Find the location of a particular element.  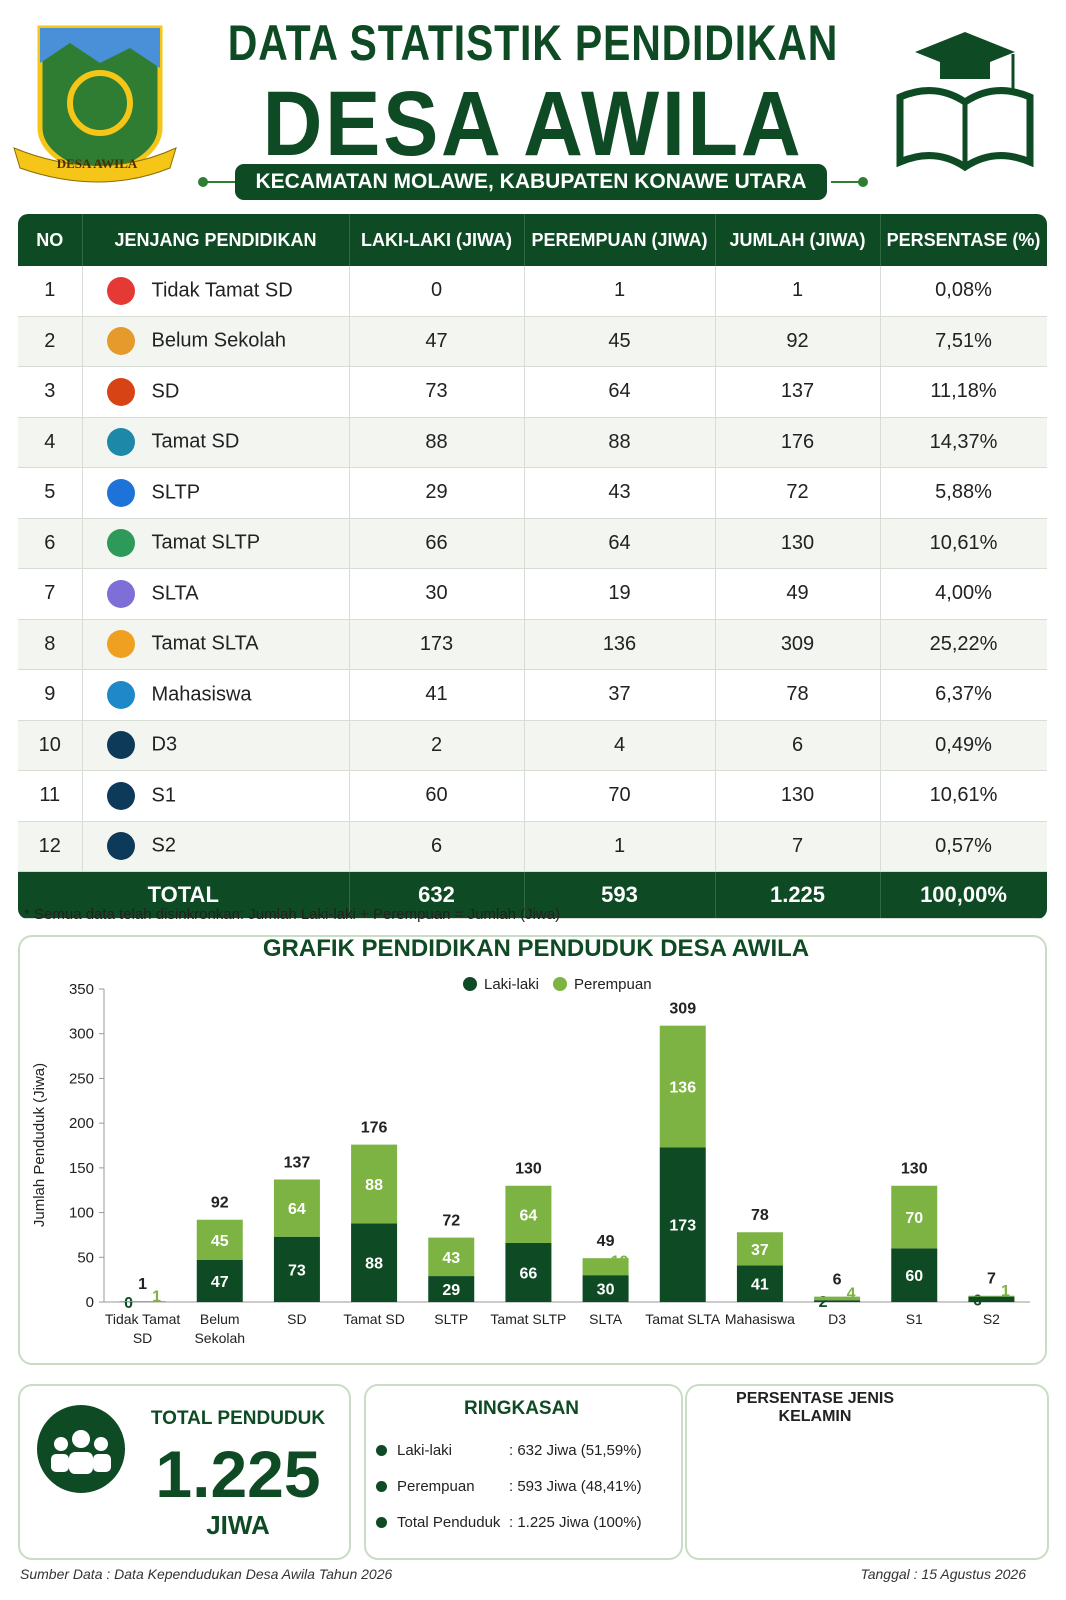

cell-text: SD is located at coordinates (165, 391).